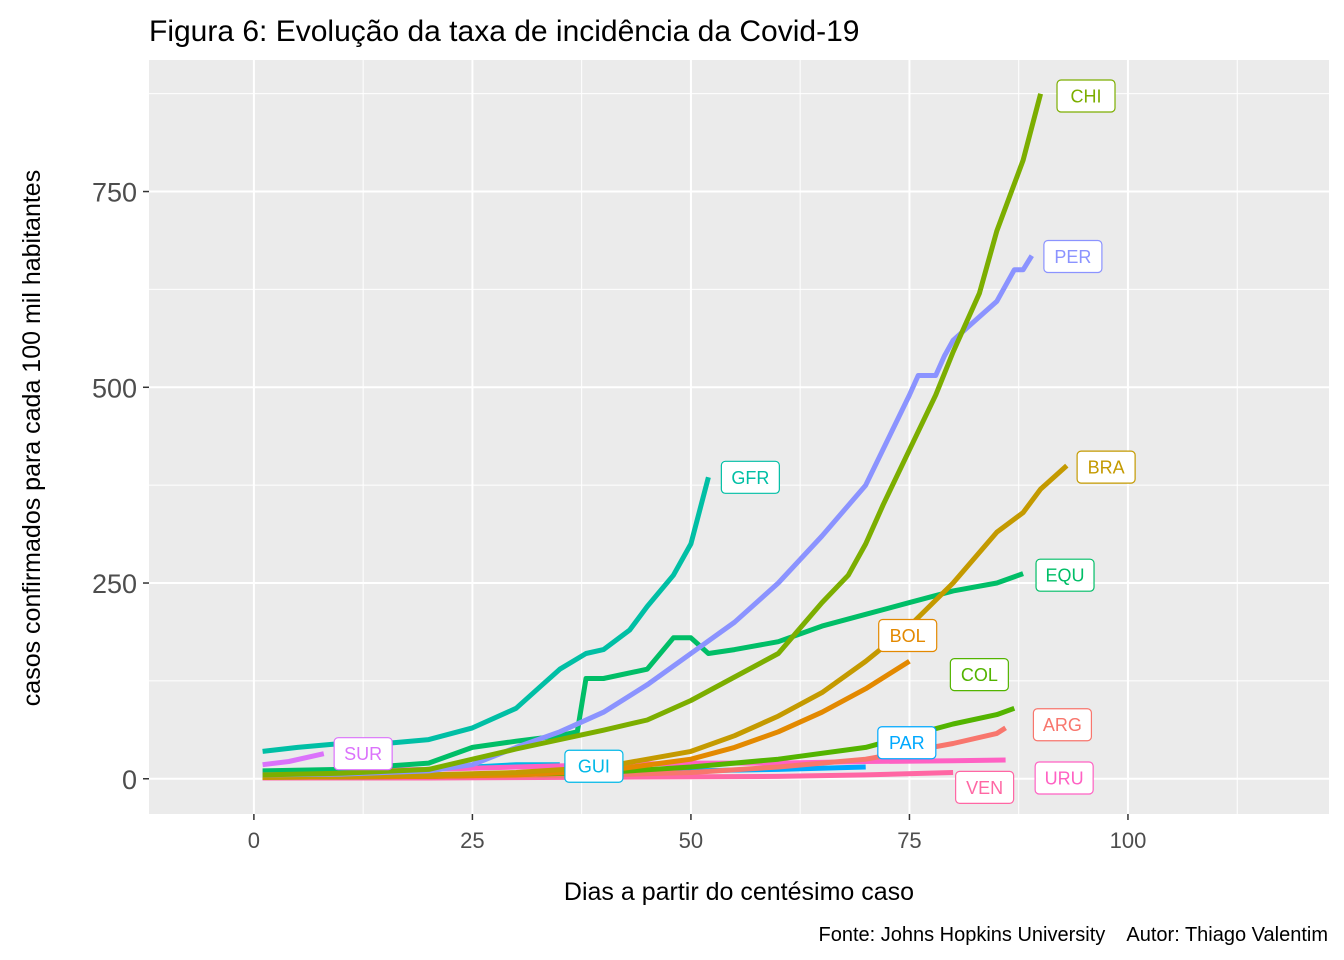 This screenshot has height=960, width=1344. I want to click on label-text: BOL, so click(908, 636).